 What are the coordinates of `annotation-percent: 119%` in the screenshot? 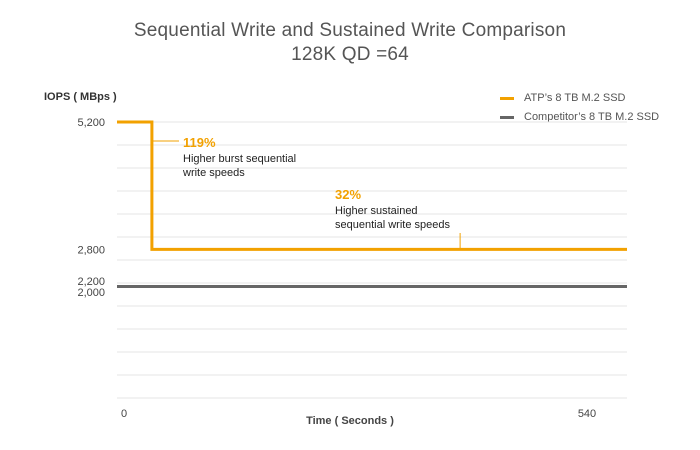 It's located at (199, 142).